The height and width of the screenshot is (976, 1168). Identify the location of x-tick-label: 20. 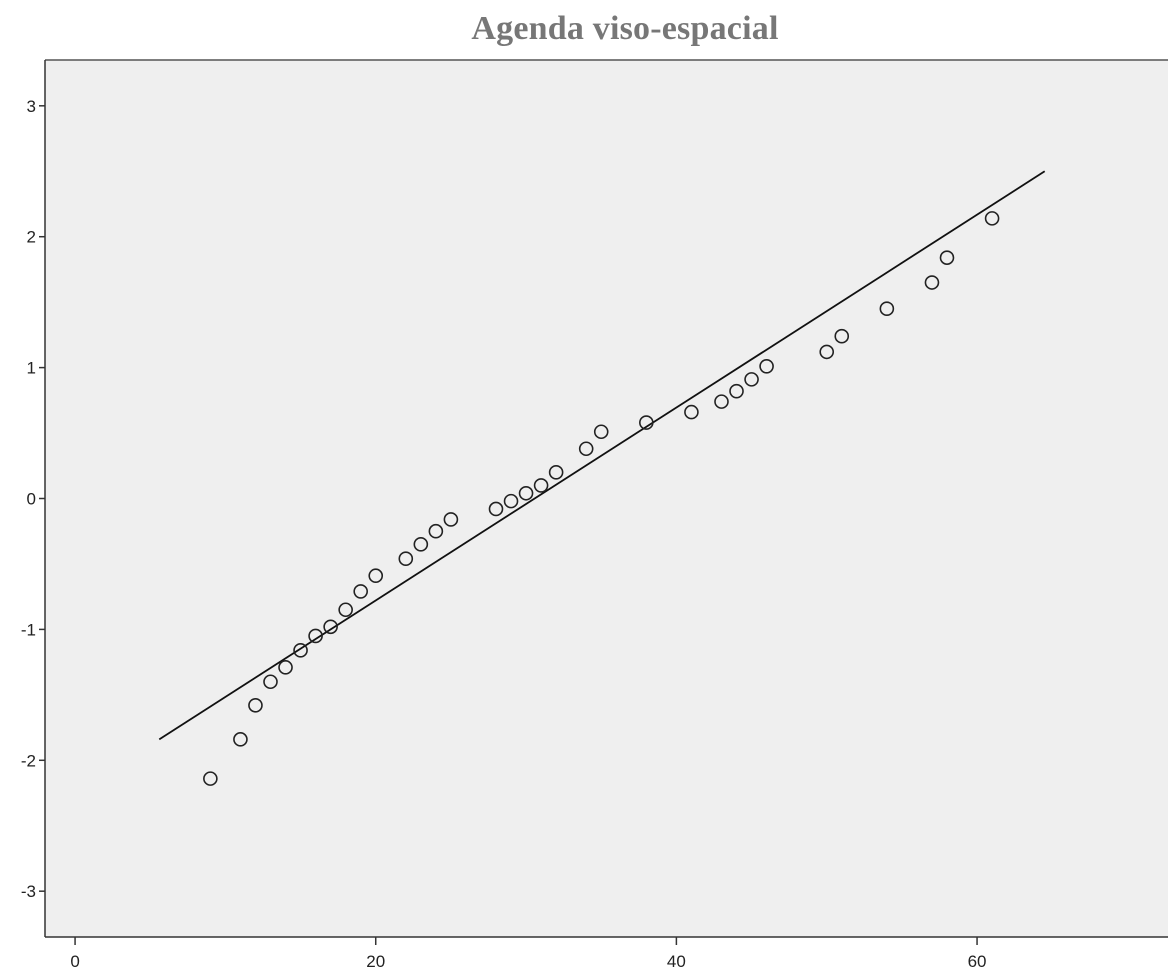
(375, 961).